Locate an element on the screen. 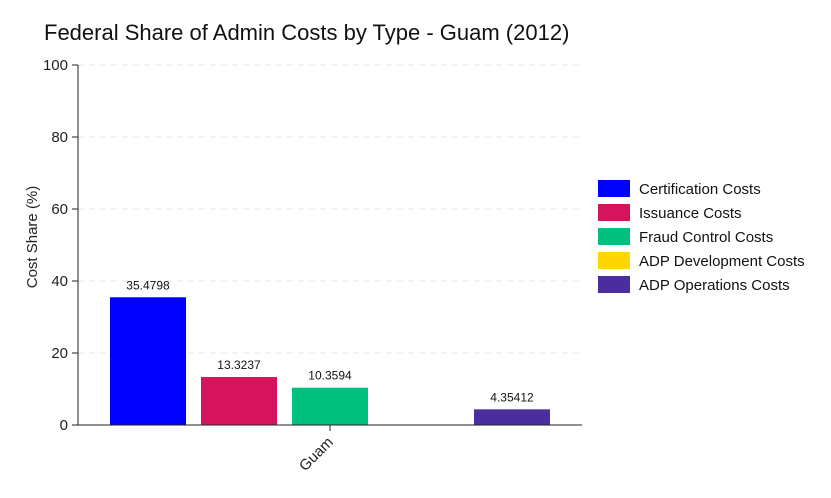  y-tick-label: 60 is located at coordinates (59, 209).